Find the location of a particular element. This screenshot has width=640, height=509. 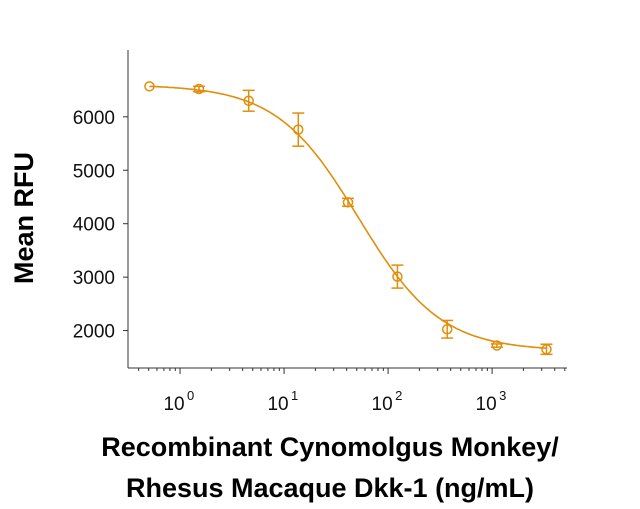

x-tick-exponent: 2 is located at coordinates (398, 395).